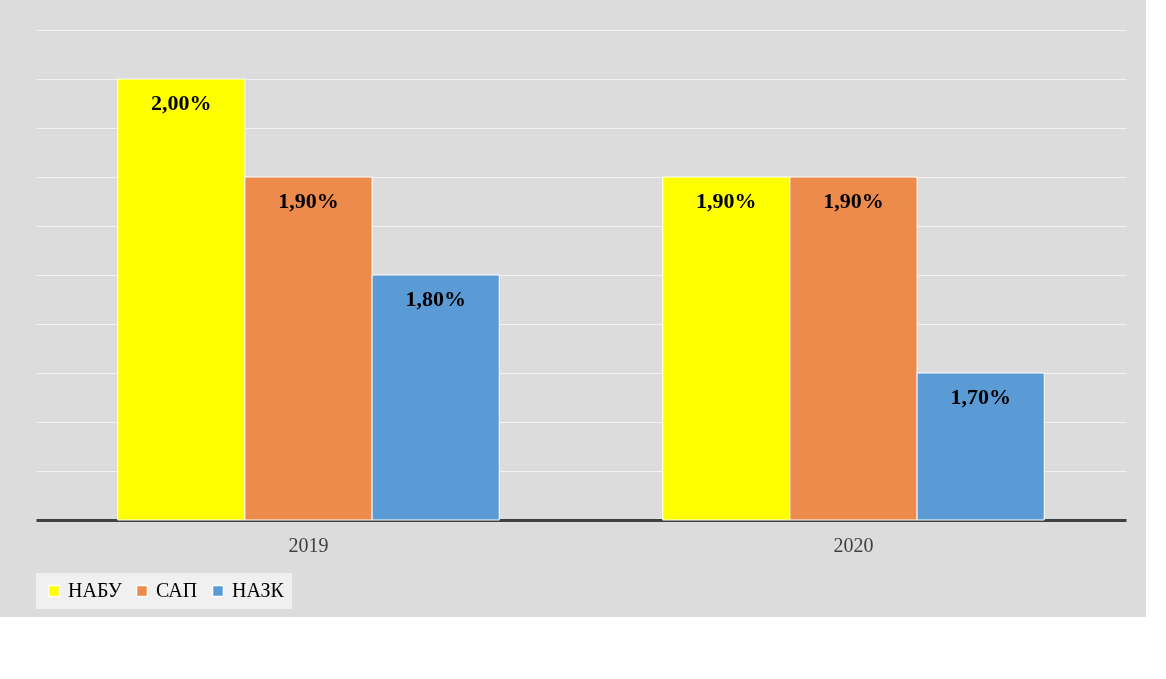  Describe the element at coordinates (435, 298) in the screenshot. I see `data-label: 1,80%` at that location.